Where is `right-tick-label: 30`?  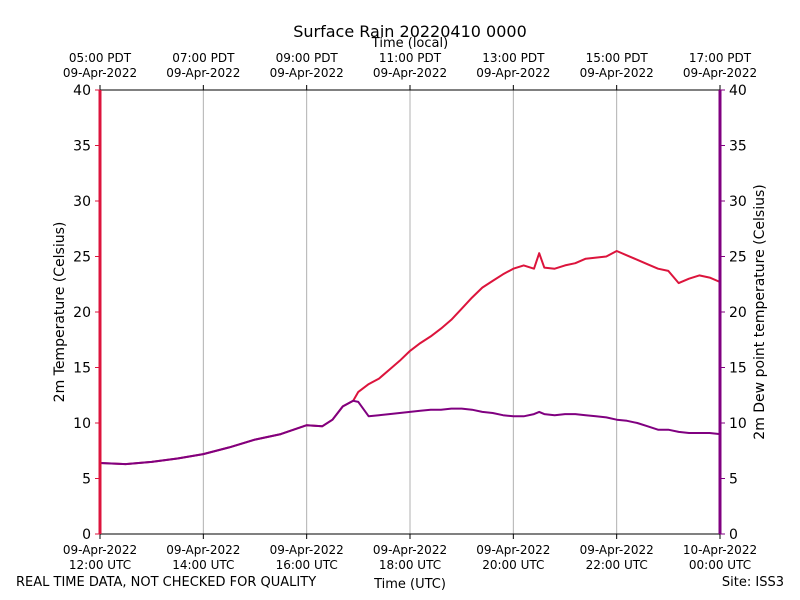 right-tick-label: 30 is located at coordinates (738, 202).